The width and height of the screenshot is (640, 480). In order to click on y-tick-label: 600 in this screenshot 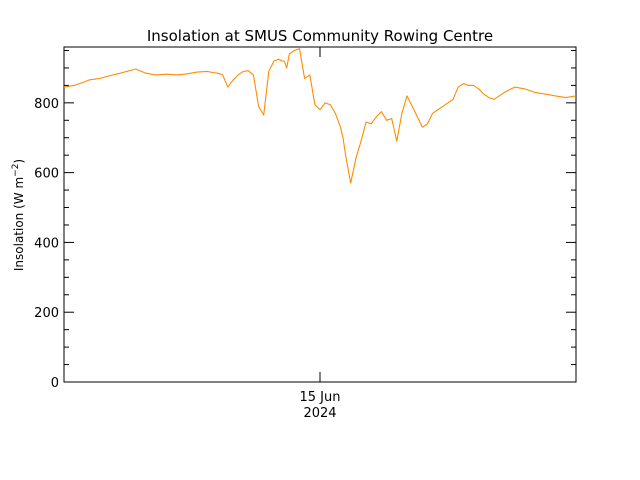, I will do `click(46, 174)`.